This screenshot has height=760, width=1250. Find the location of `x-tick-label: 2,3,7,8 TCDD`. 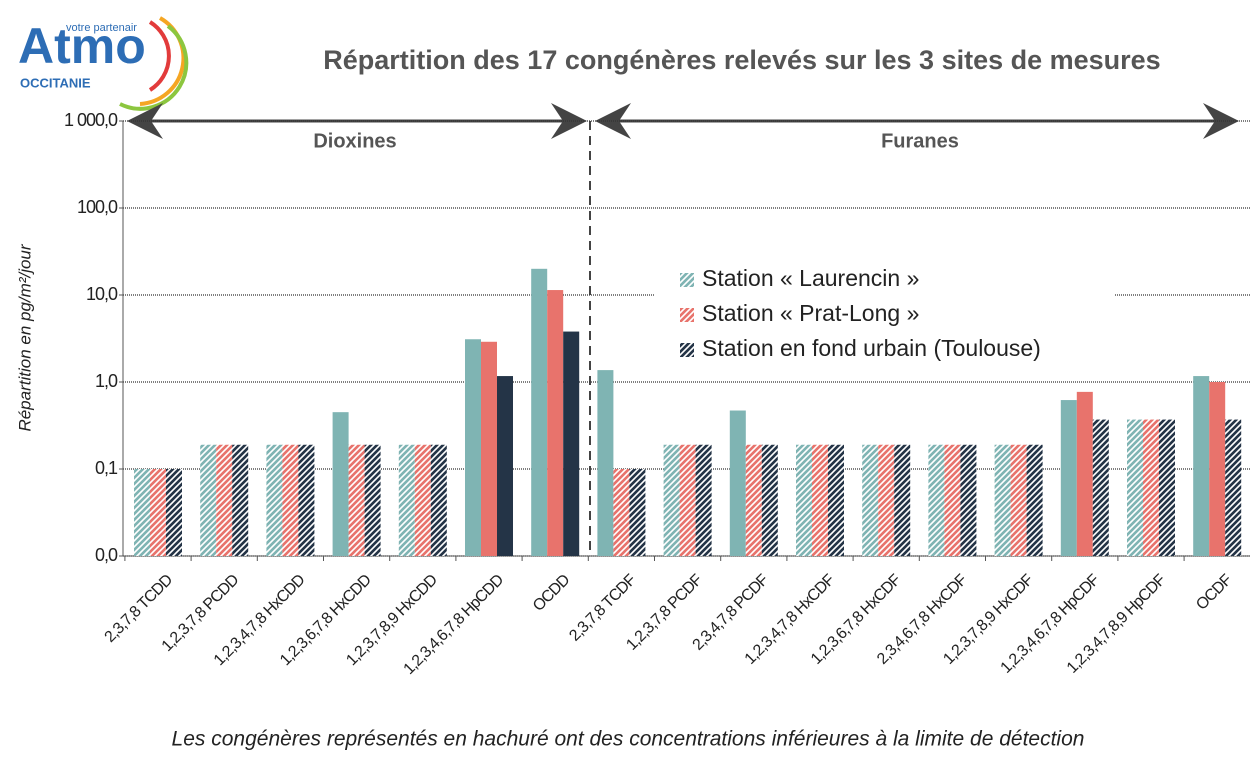

x-tick-label: 2,3,7,8 TCDD is located at coordinates (139, 609).